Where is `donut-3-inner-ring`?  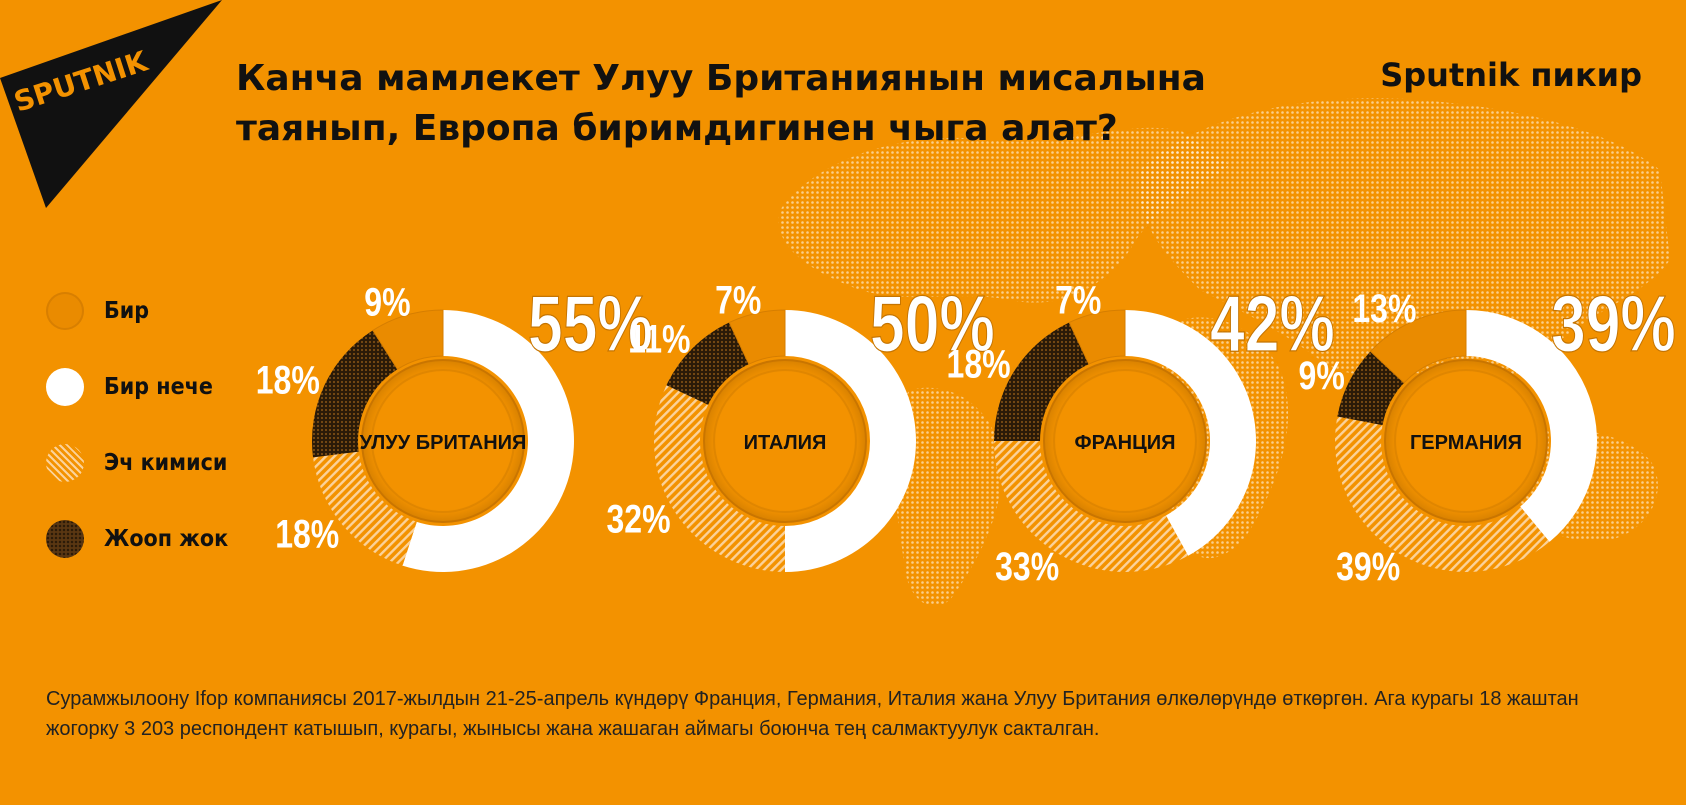 donut-3-inner-ring is located at coordinates (1125, 441).